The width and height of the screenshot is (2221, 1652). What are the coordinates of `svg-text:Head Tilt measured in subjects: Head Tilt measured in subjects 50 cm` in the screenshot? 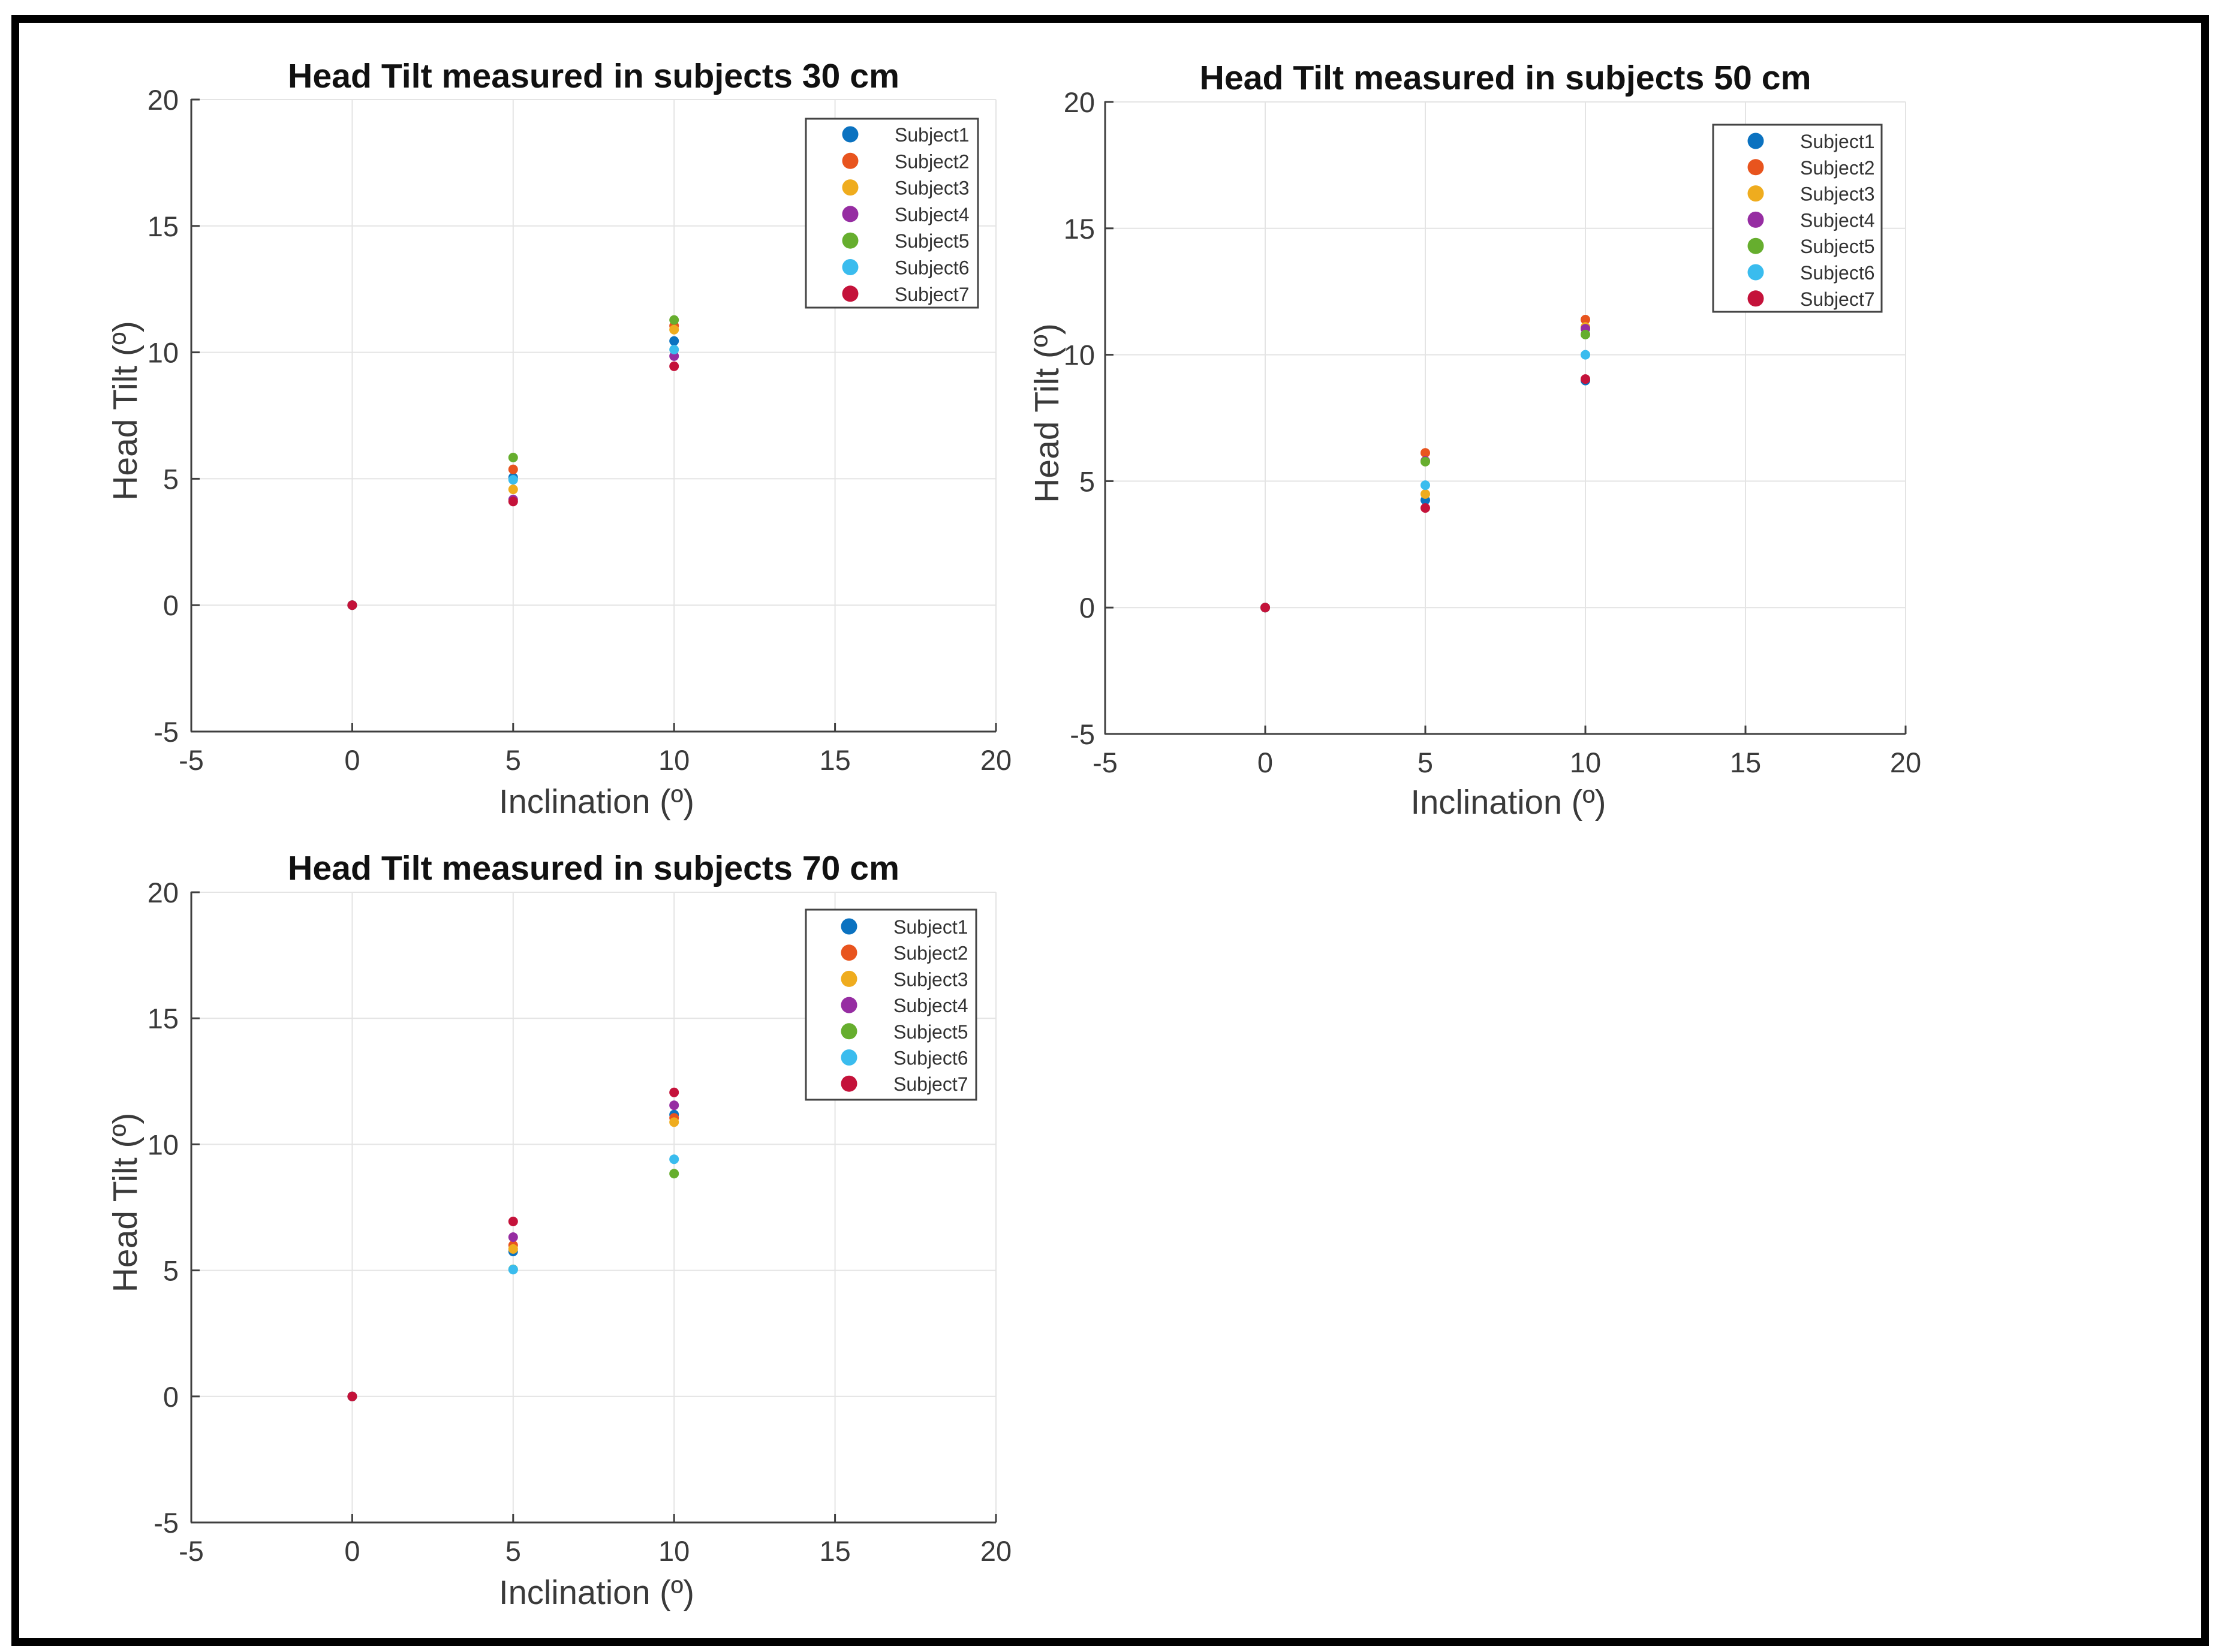 It's located at (1505, 78).